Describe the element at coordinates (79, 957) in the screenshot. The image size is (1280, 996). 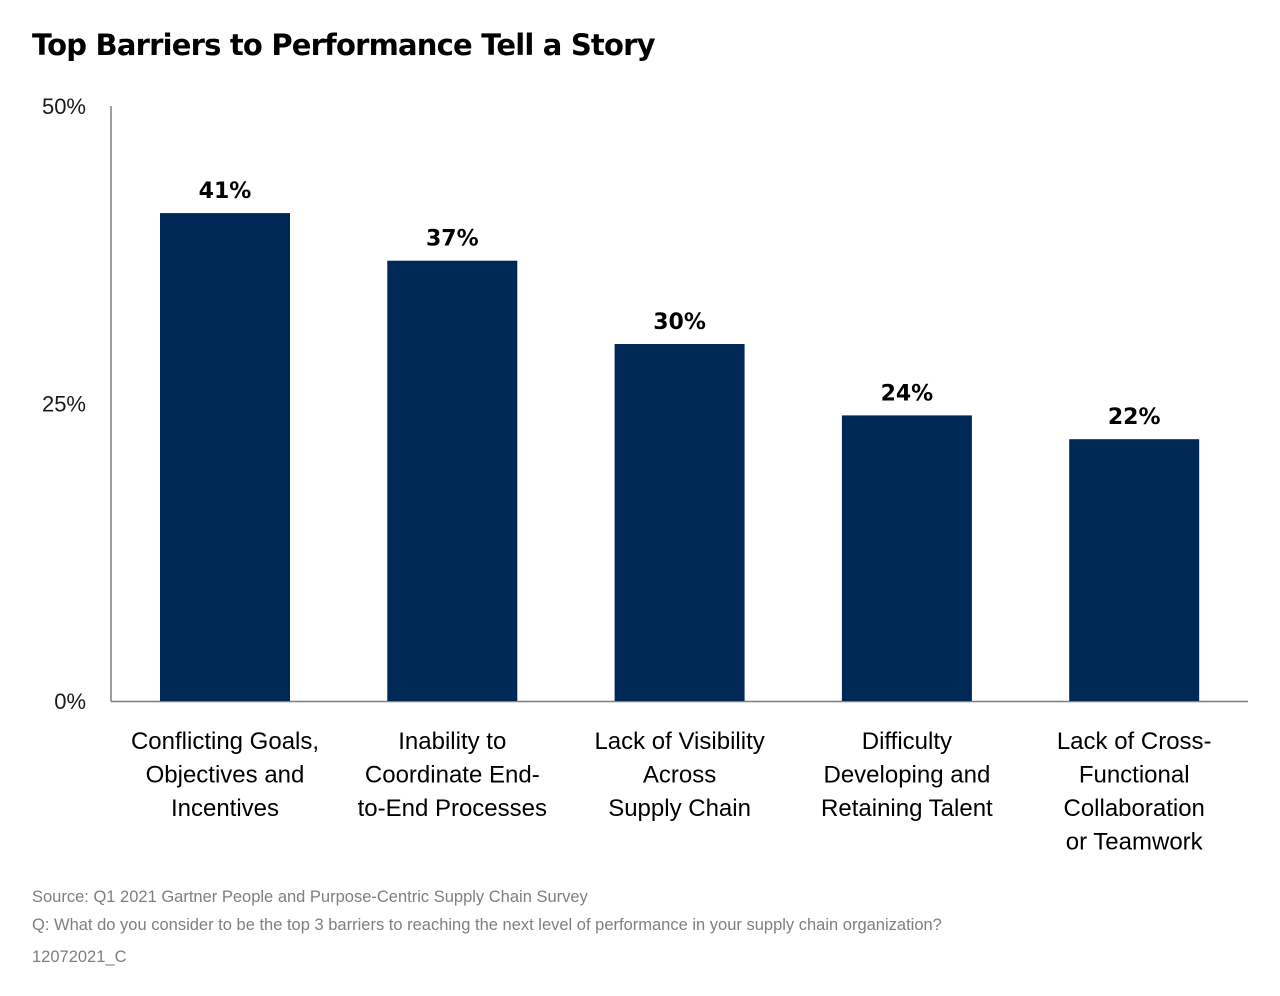
I see `document-code: 12072021_C` at that location.